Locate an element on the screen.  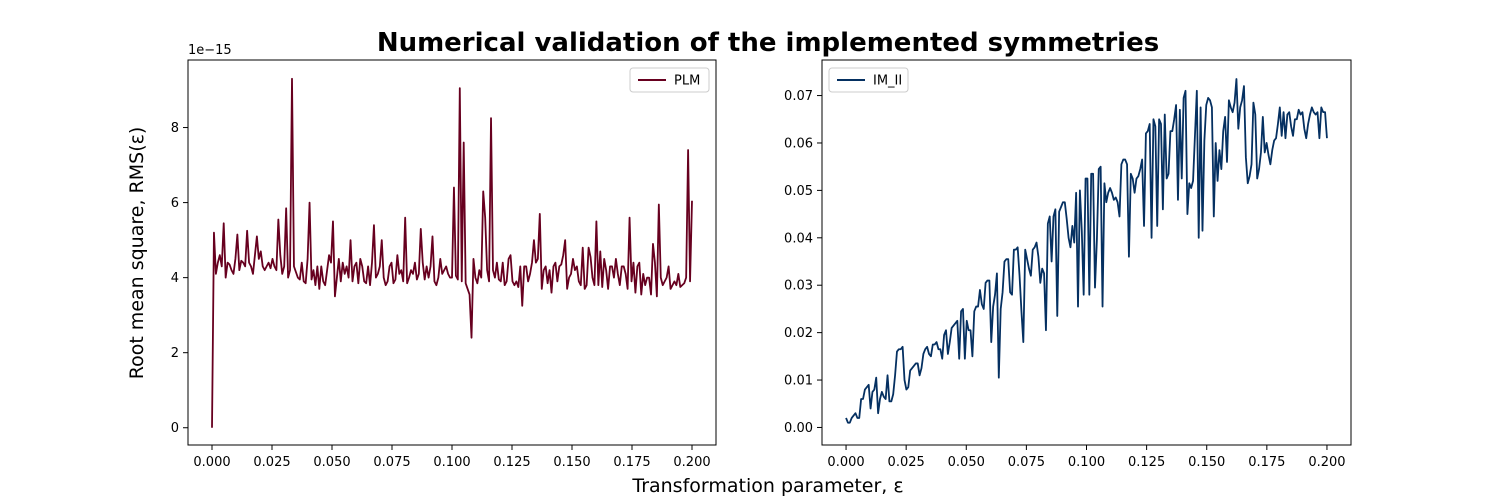
y-tick-label: 8 is located at coordinates (175, 128).